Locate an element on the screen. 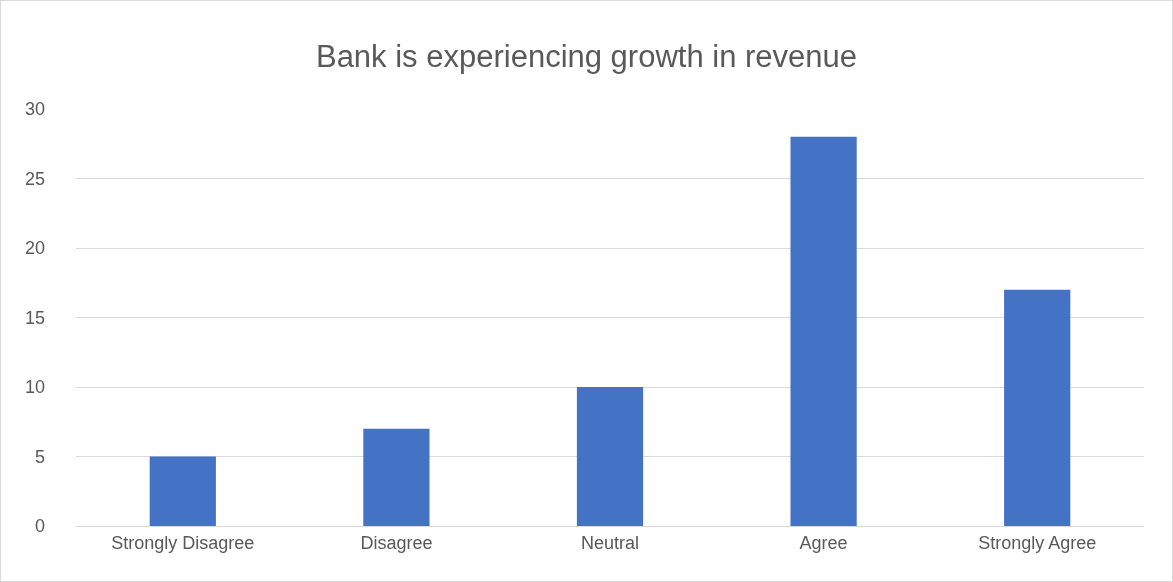 This screenshot has height=582, width=1173. y-tick-label: 30 is located at coordinates (34, 109).